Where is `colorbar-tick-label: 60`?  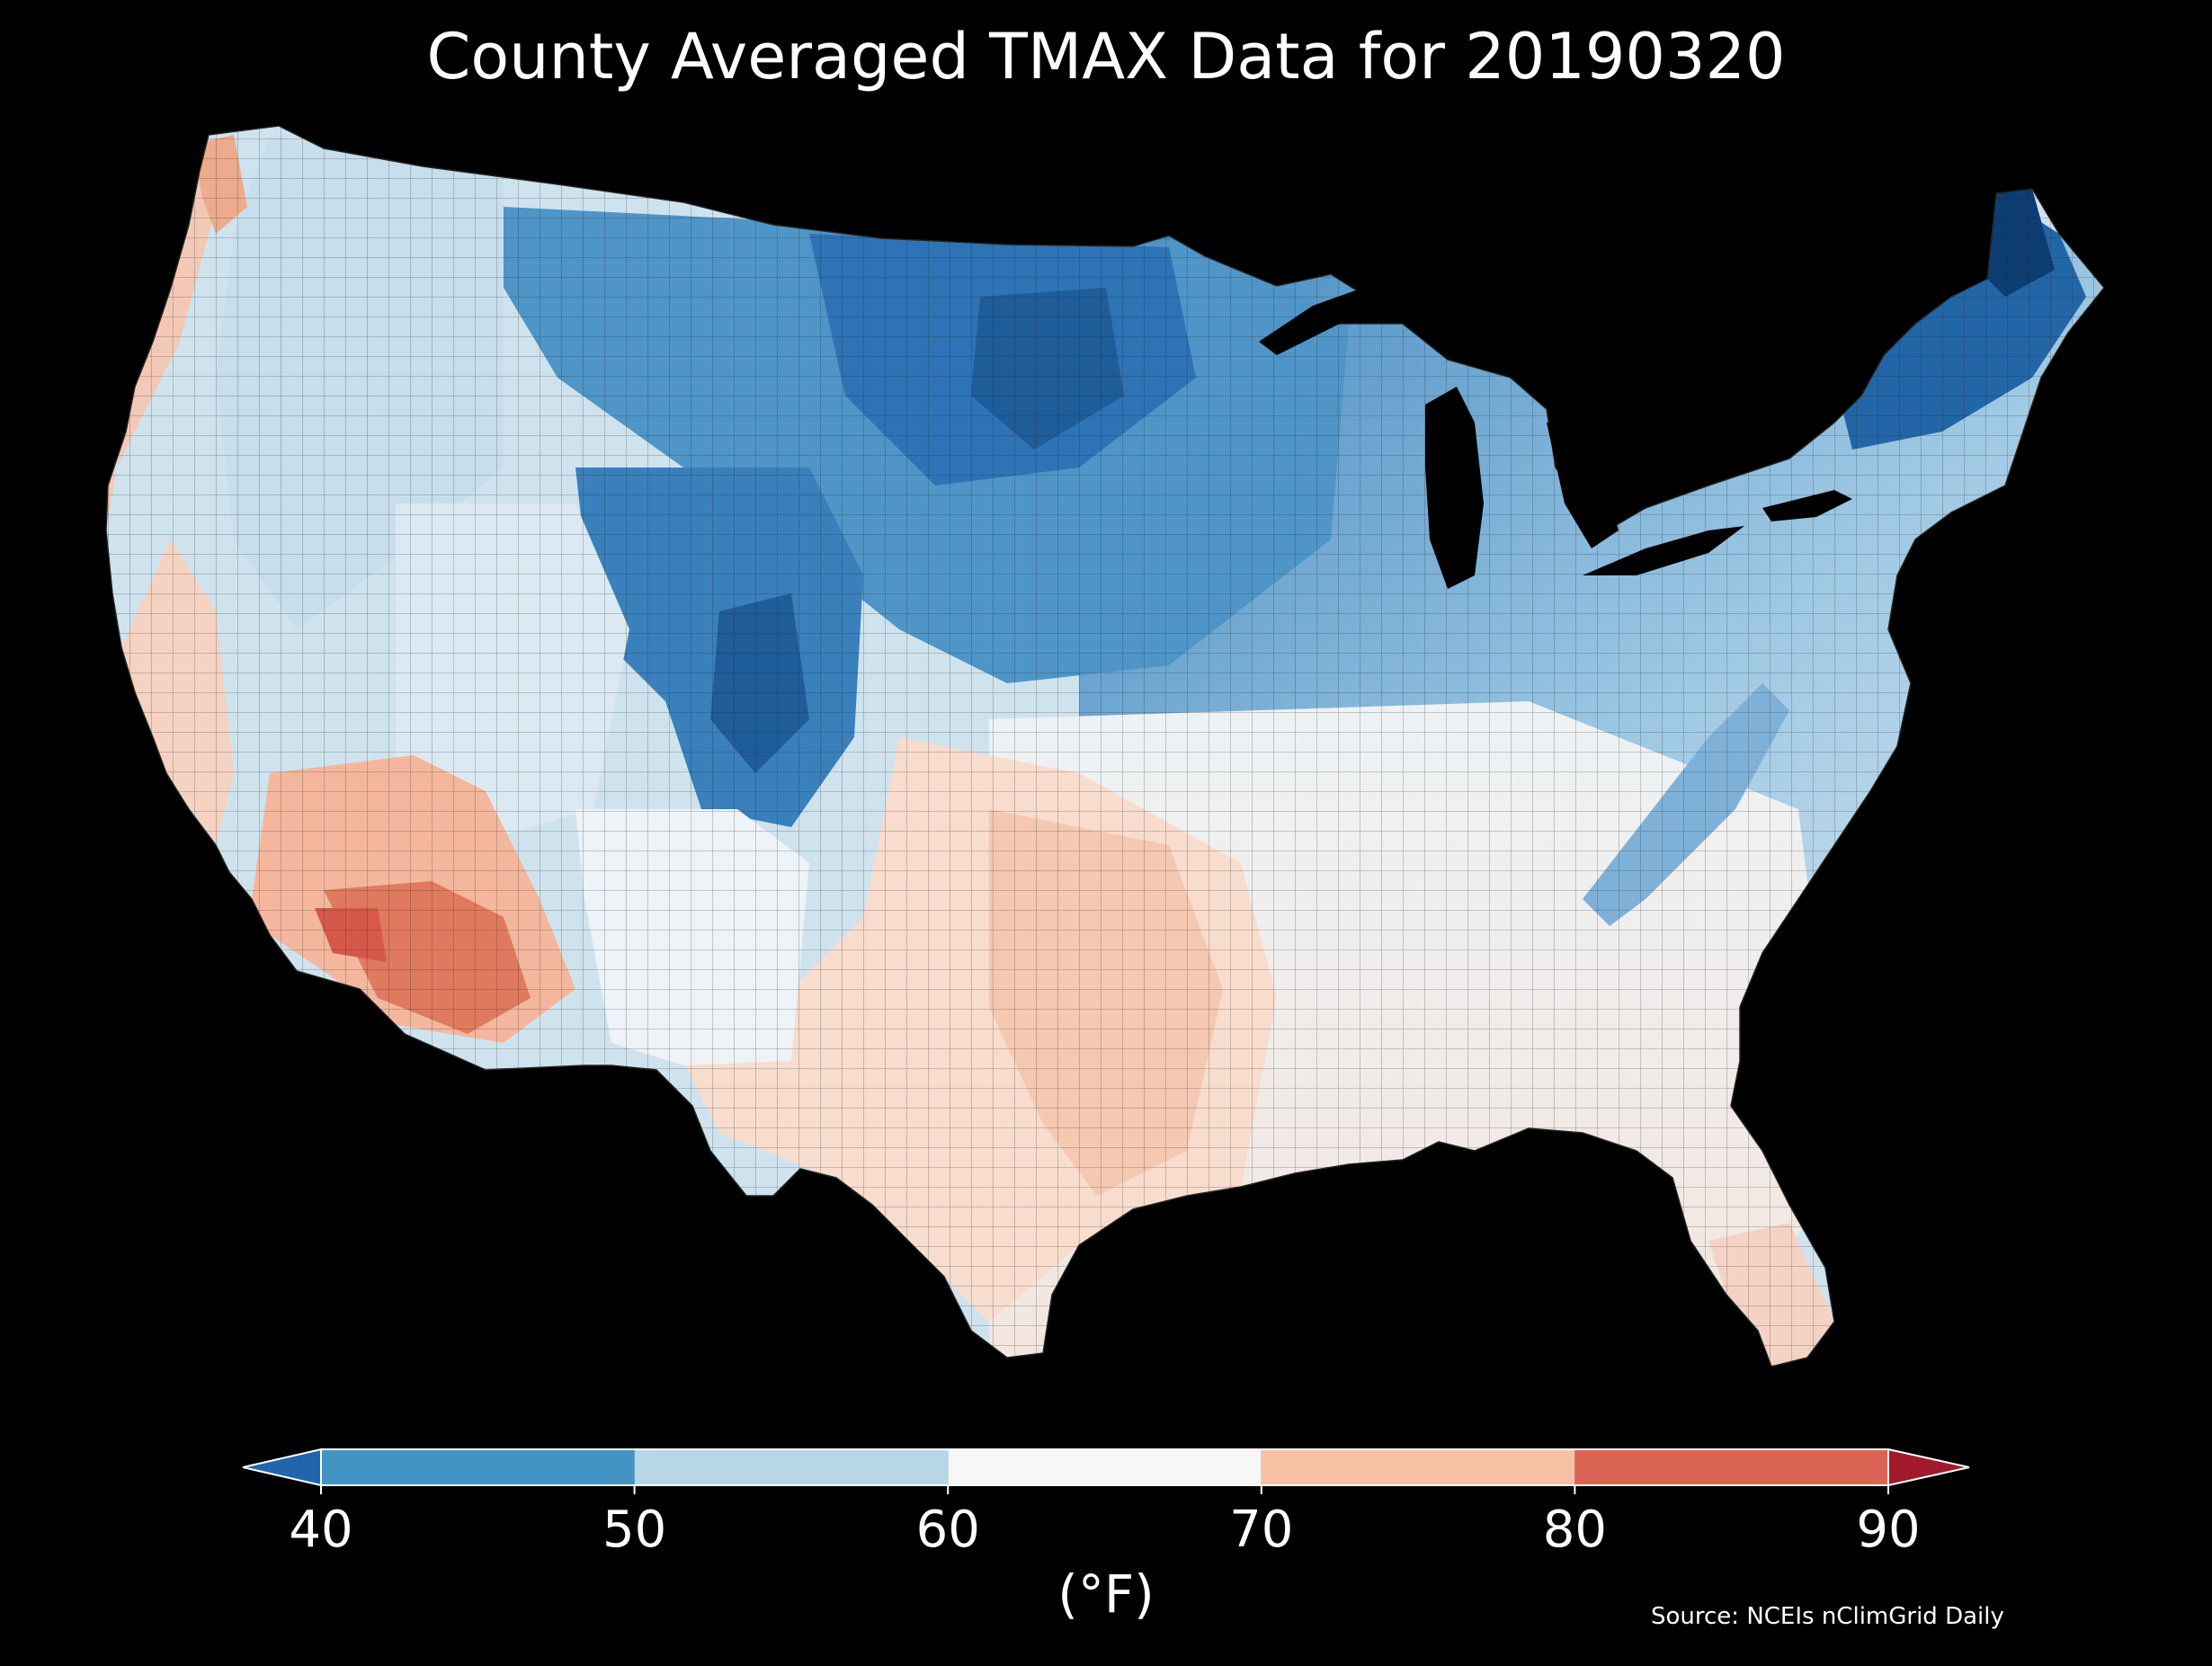
colorbar-tick-label: 60 is located at coordinates (948, 1528).